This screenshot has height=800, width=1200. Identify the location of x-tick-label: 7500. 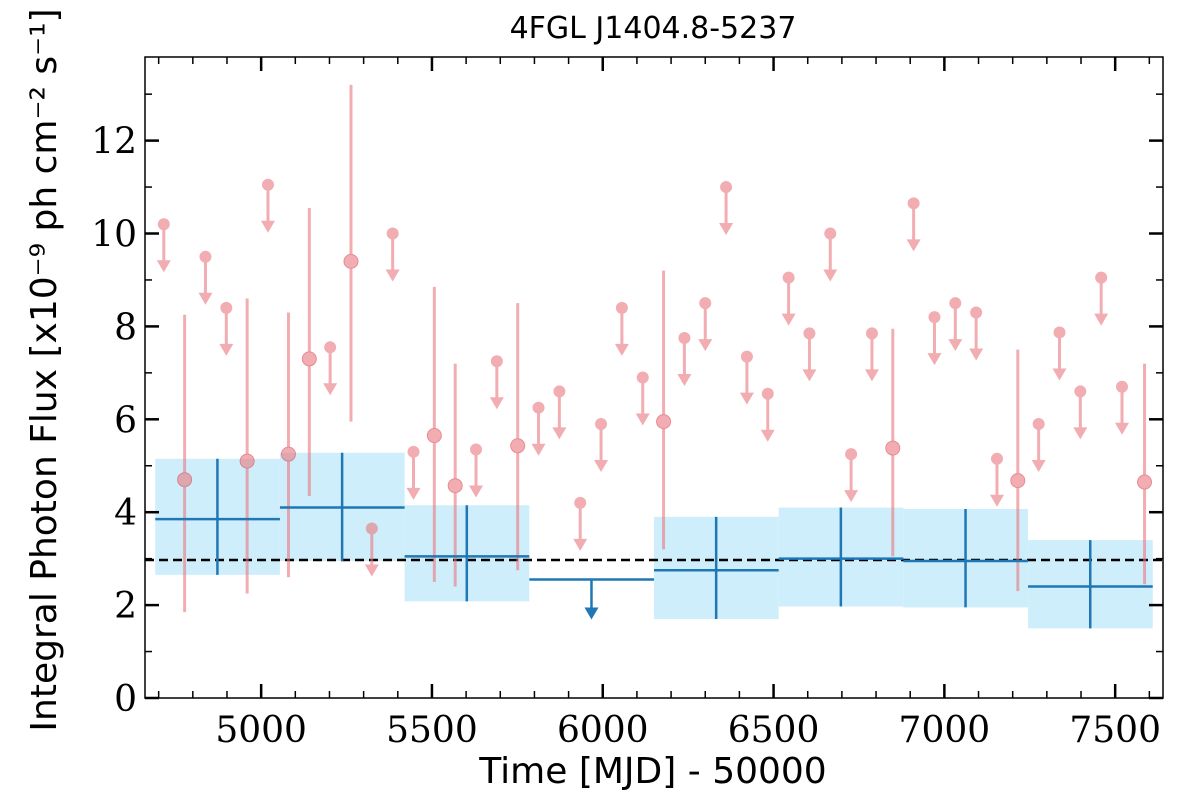
(1115, 730).